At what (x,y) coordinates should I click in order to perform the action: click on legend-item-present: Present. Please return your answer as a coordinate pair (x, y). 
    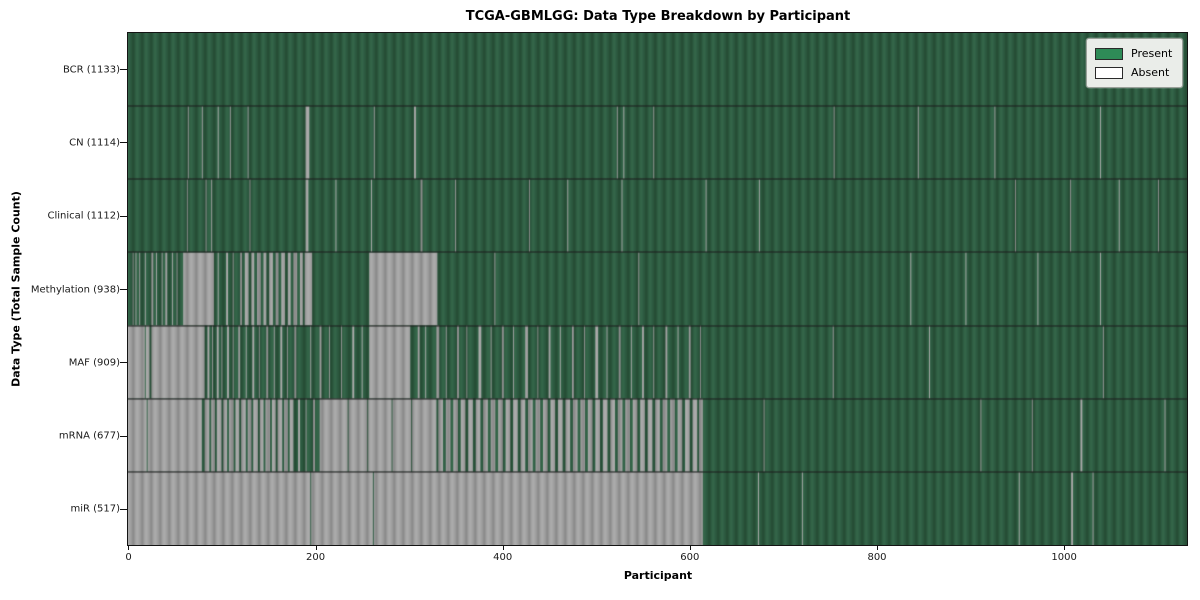
    Looking at the image, I should click on (1133, 53).